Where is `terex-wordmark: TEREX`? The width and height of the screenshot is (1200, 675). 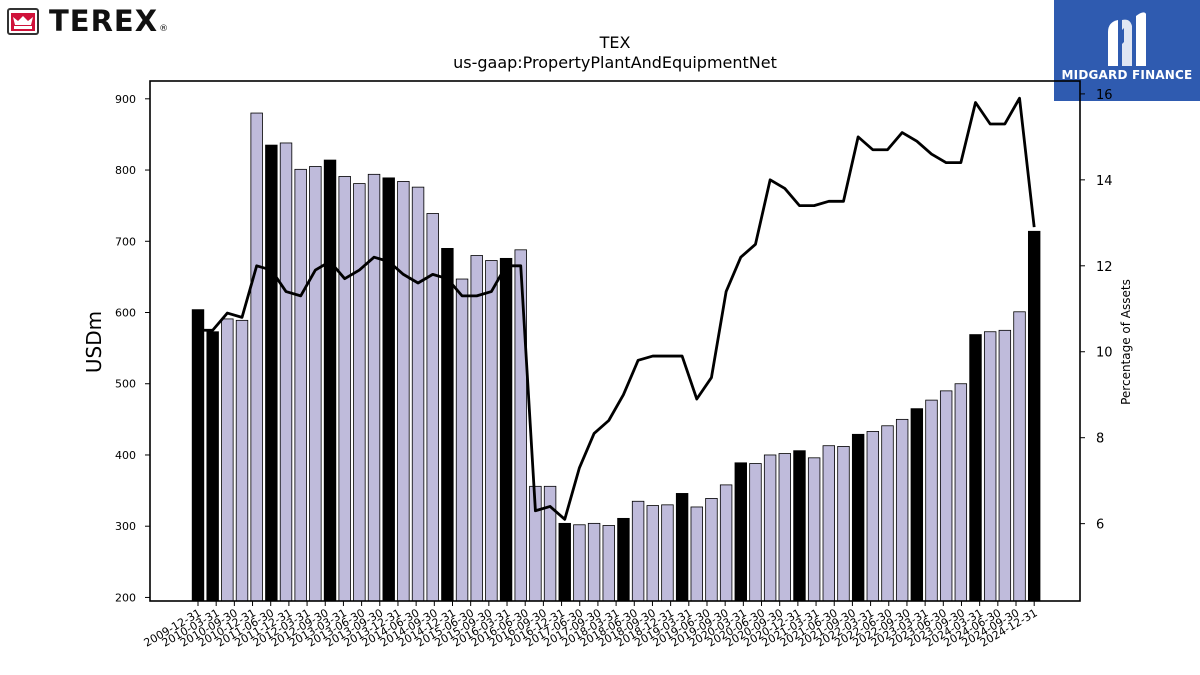
terex-wordmark: TEREX is located at coordinates (104, 21).